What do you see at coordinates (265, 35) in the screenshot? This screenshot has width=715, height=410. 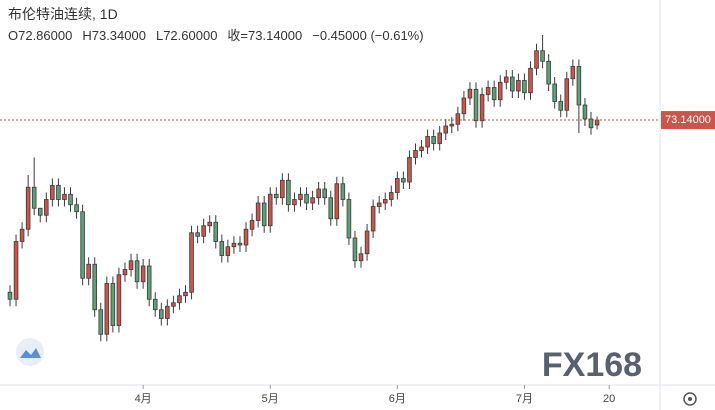 I see `legend-value: 收=73.14000` at bounding box center [265, 35].